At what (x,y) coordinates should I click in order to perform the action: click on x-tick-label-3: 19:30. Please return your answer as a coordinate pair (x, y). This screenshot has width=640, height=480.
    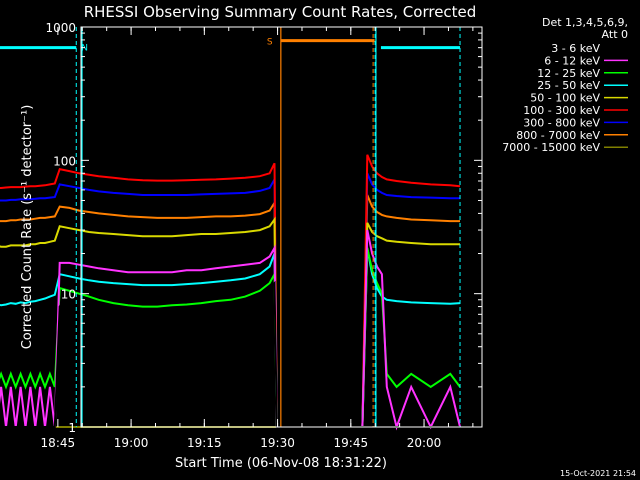
    Looking at the image, I should click on (277, 443).